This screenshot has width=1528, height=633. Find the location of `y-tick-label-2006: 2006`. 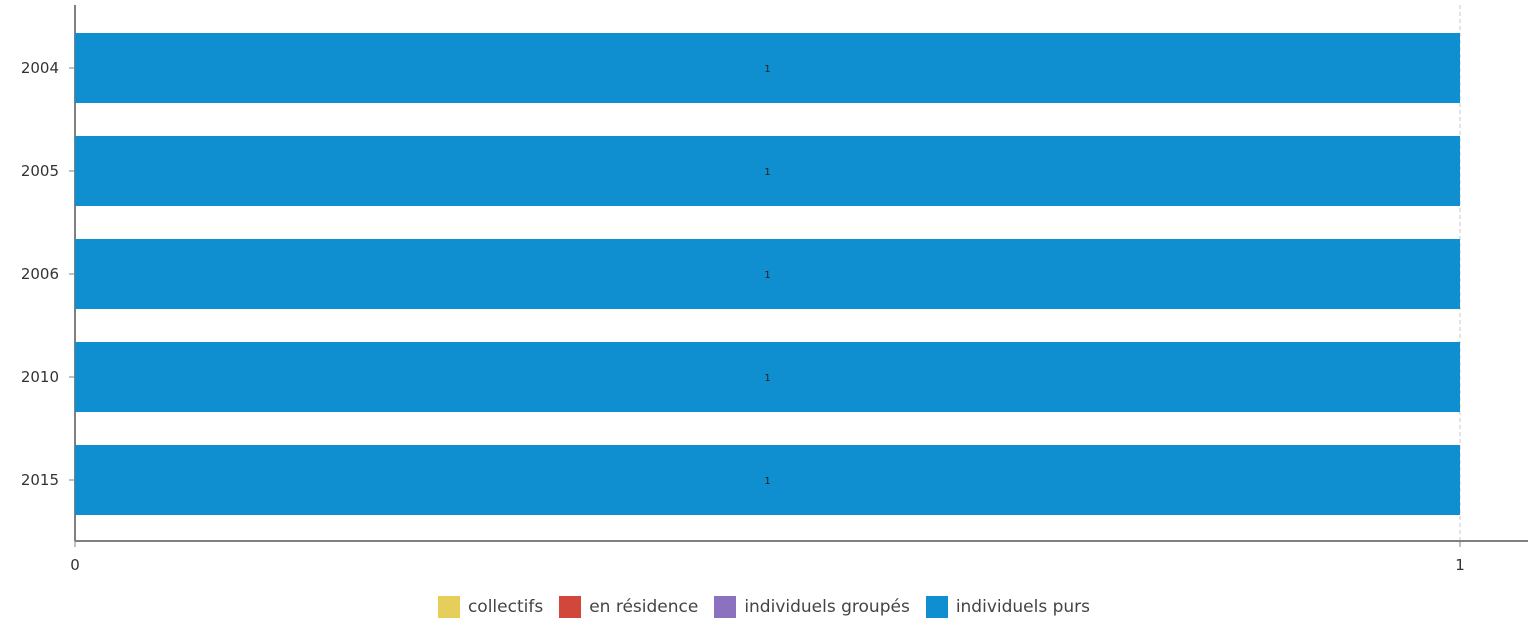

y-tick-label-2006: 2006 is located at coordinates (40, 274).